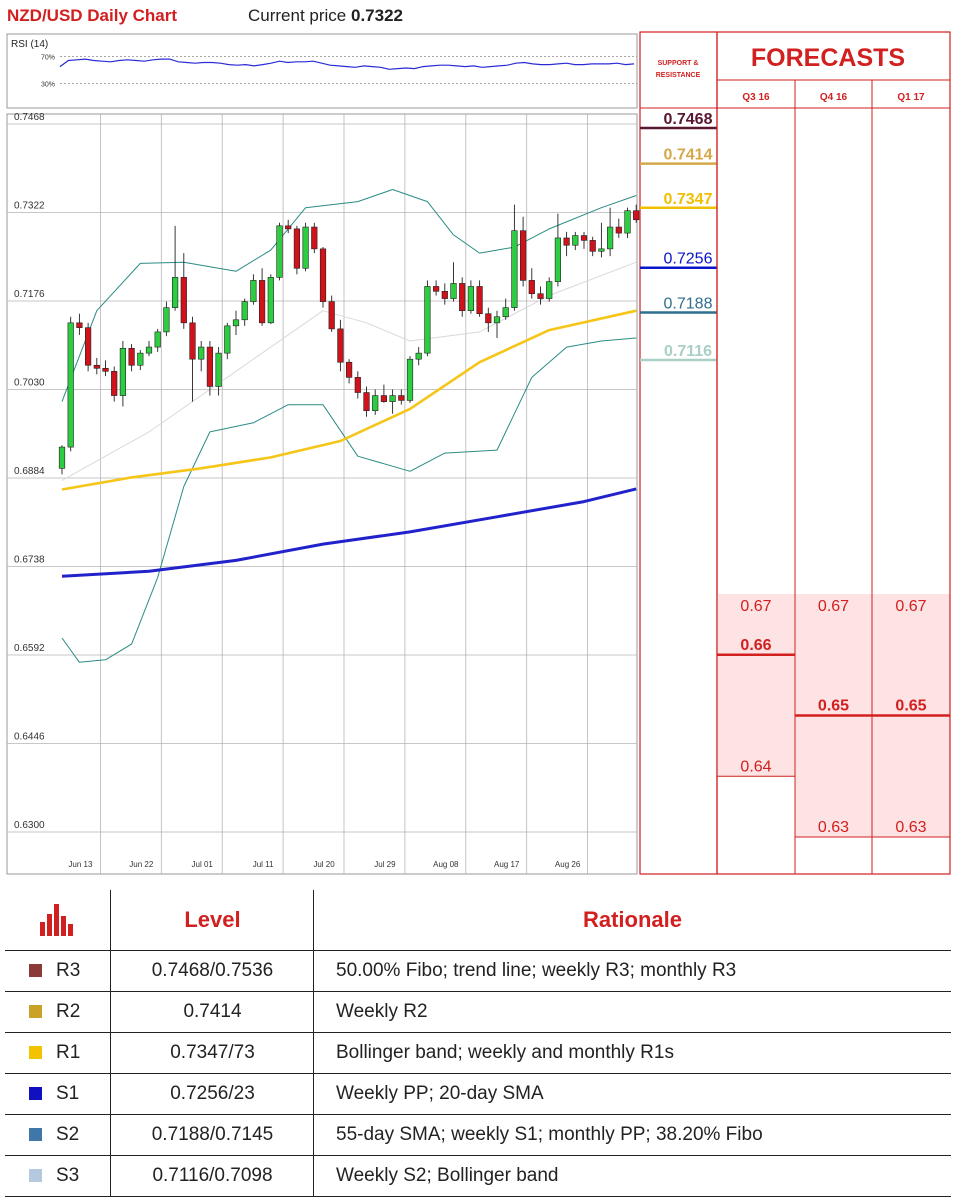 The height and width of the screenshot is (1197, 963). Describe the element at coordinates (678, 63) in the screenshot. I see `sr-header-line1: SUPPORT &` at that location.